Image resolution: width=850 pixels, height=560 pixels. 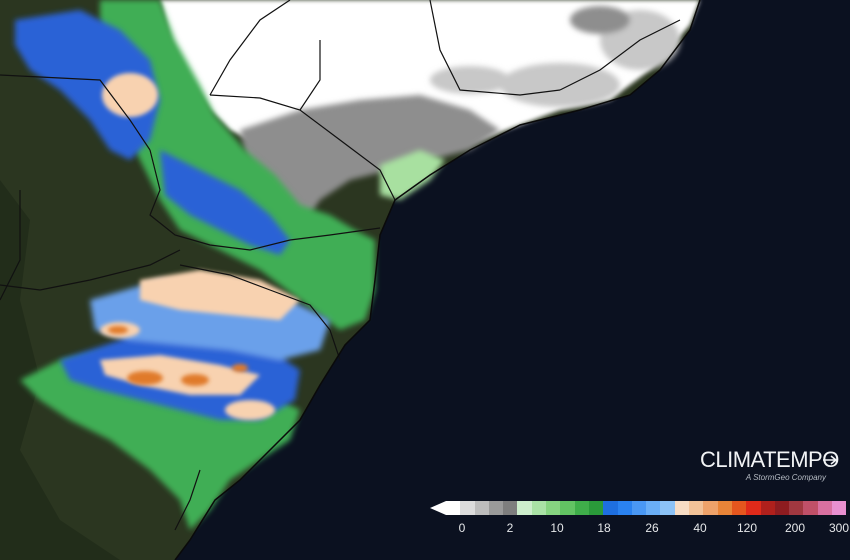 I want to click on extreme-rain-spots, so click(x=178, y=356).